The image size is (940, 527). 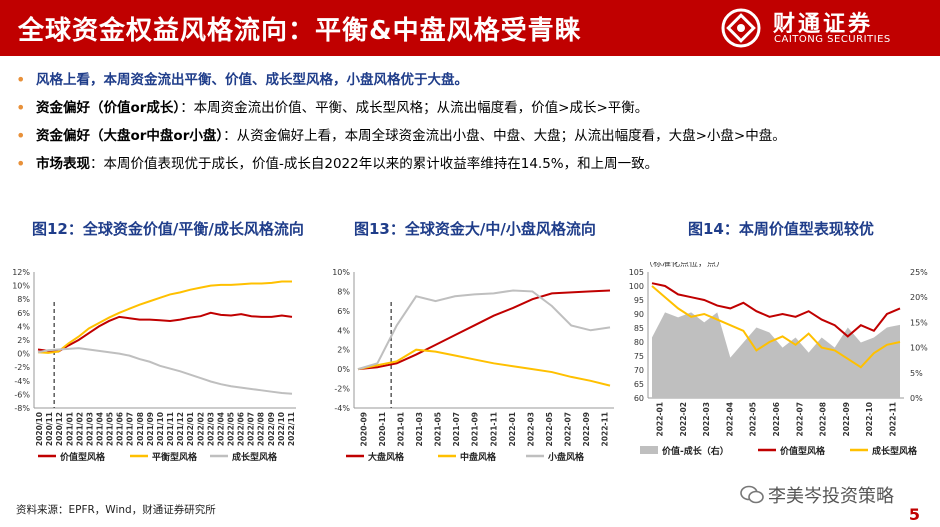 What do you see at coordinates (200, 429) in the screenshot?
I see `x-tick-label: 2022/02` at bounding box center [200, 429].